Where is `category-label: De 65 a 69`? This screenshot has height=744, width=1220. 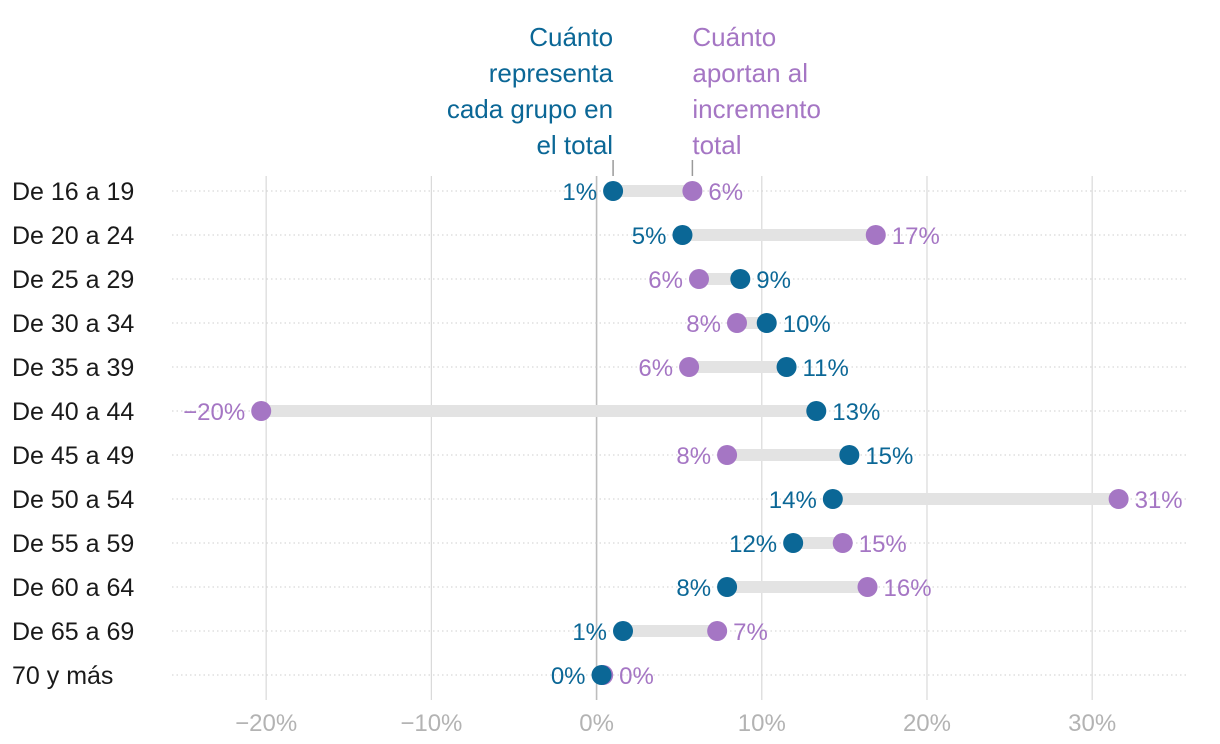 category-label: De 65 a 69 is located at coordinates (73, 632).